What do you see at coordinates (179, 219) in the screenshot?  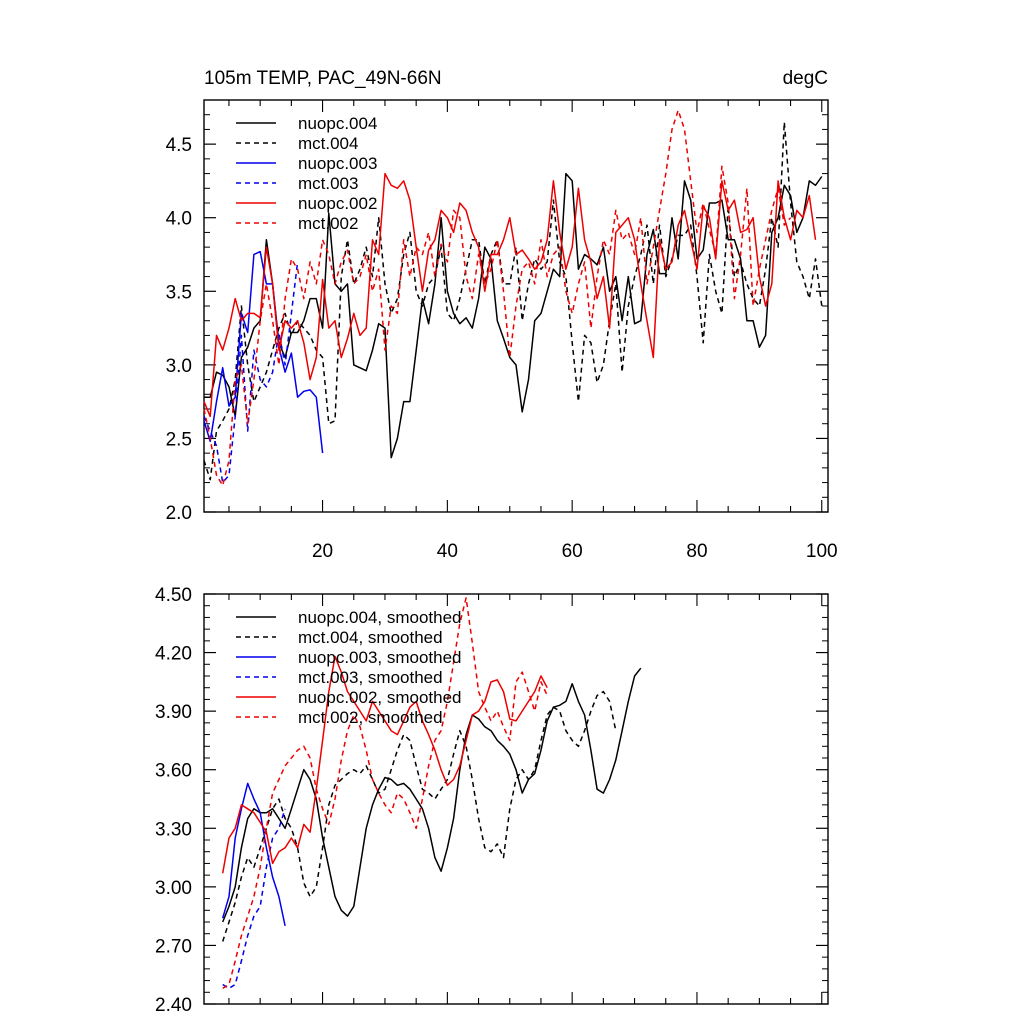 I see `y-tick-label: 4.0` at bounding box center [179, 219].